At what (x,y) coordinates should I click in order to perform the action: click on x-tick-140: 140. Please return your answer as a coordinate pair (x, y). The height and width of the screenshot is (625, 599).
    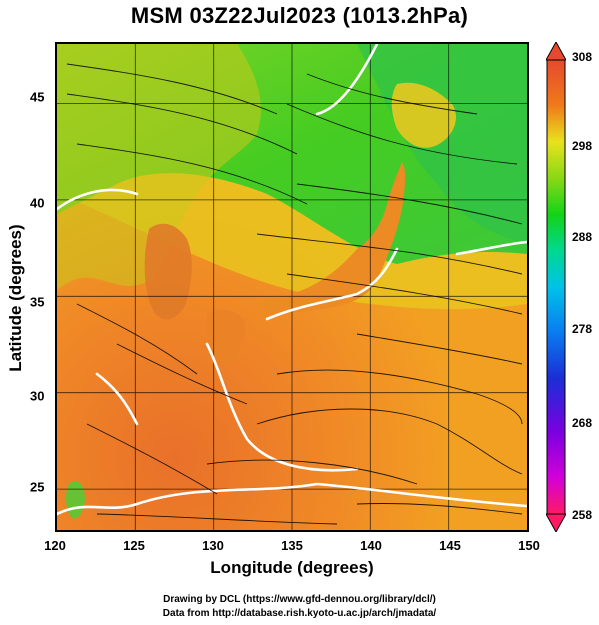
    Looking at the image, I should click on (371, 545).